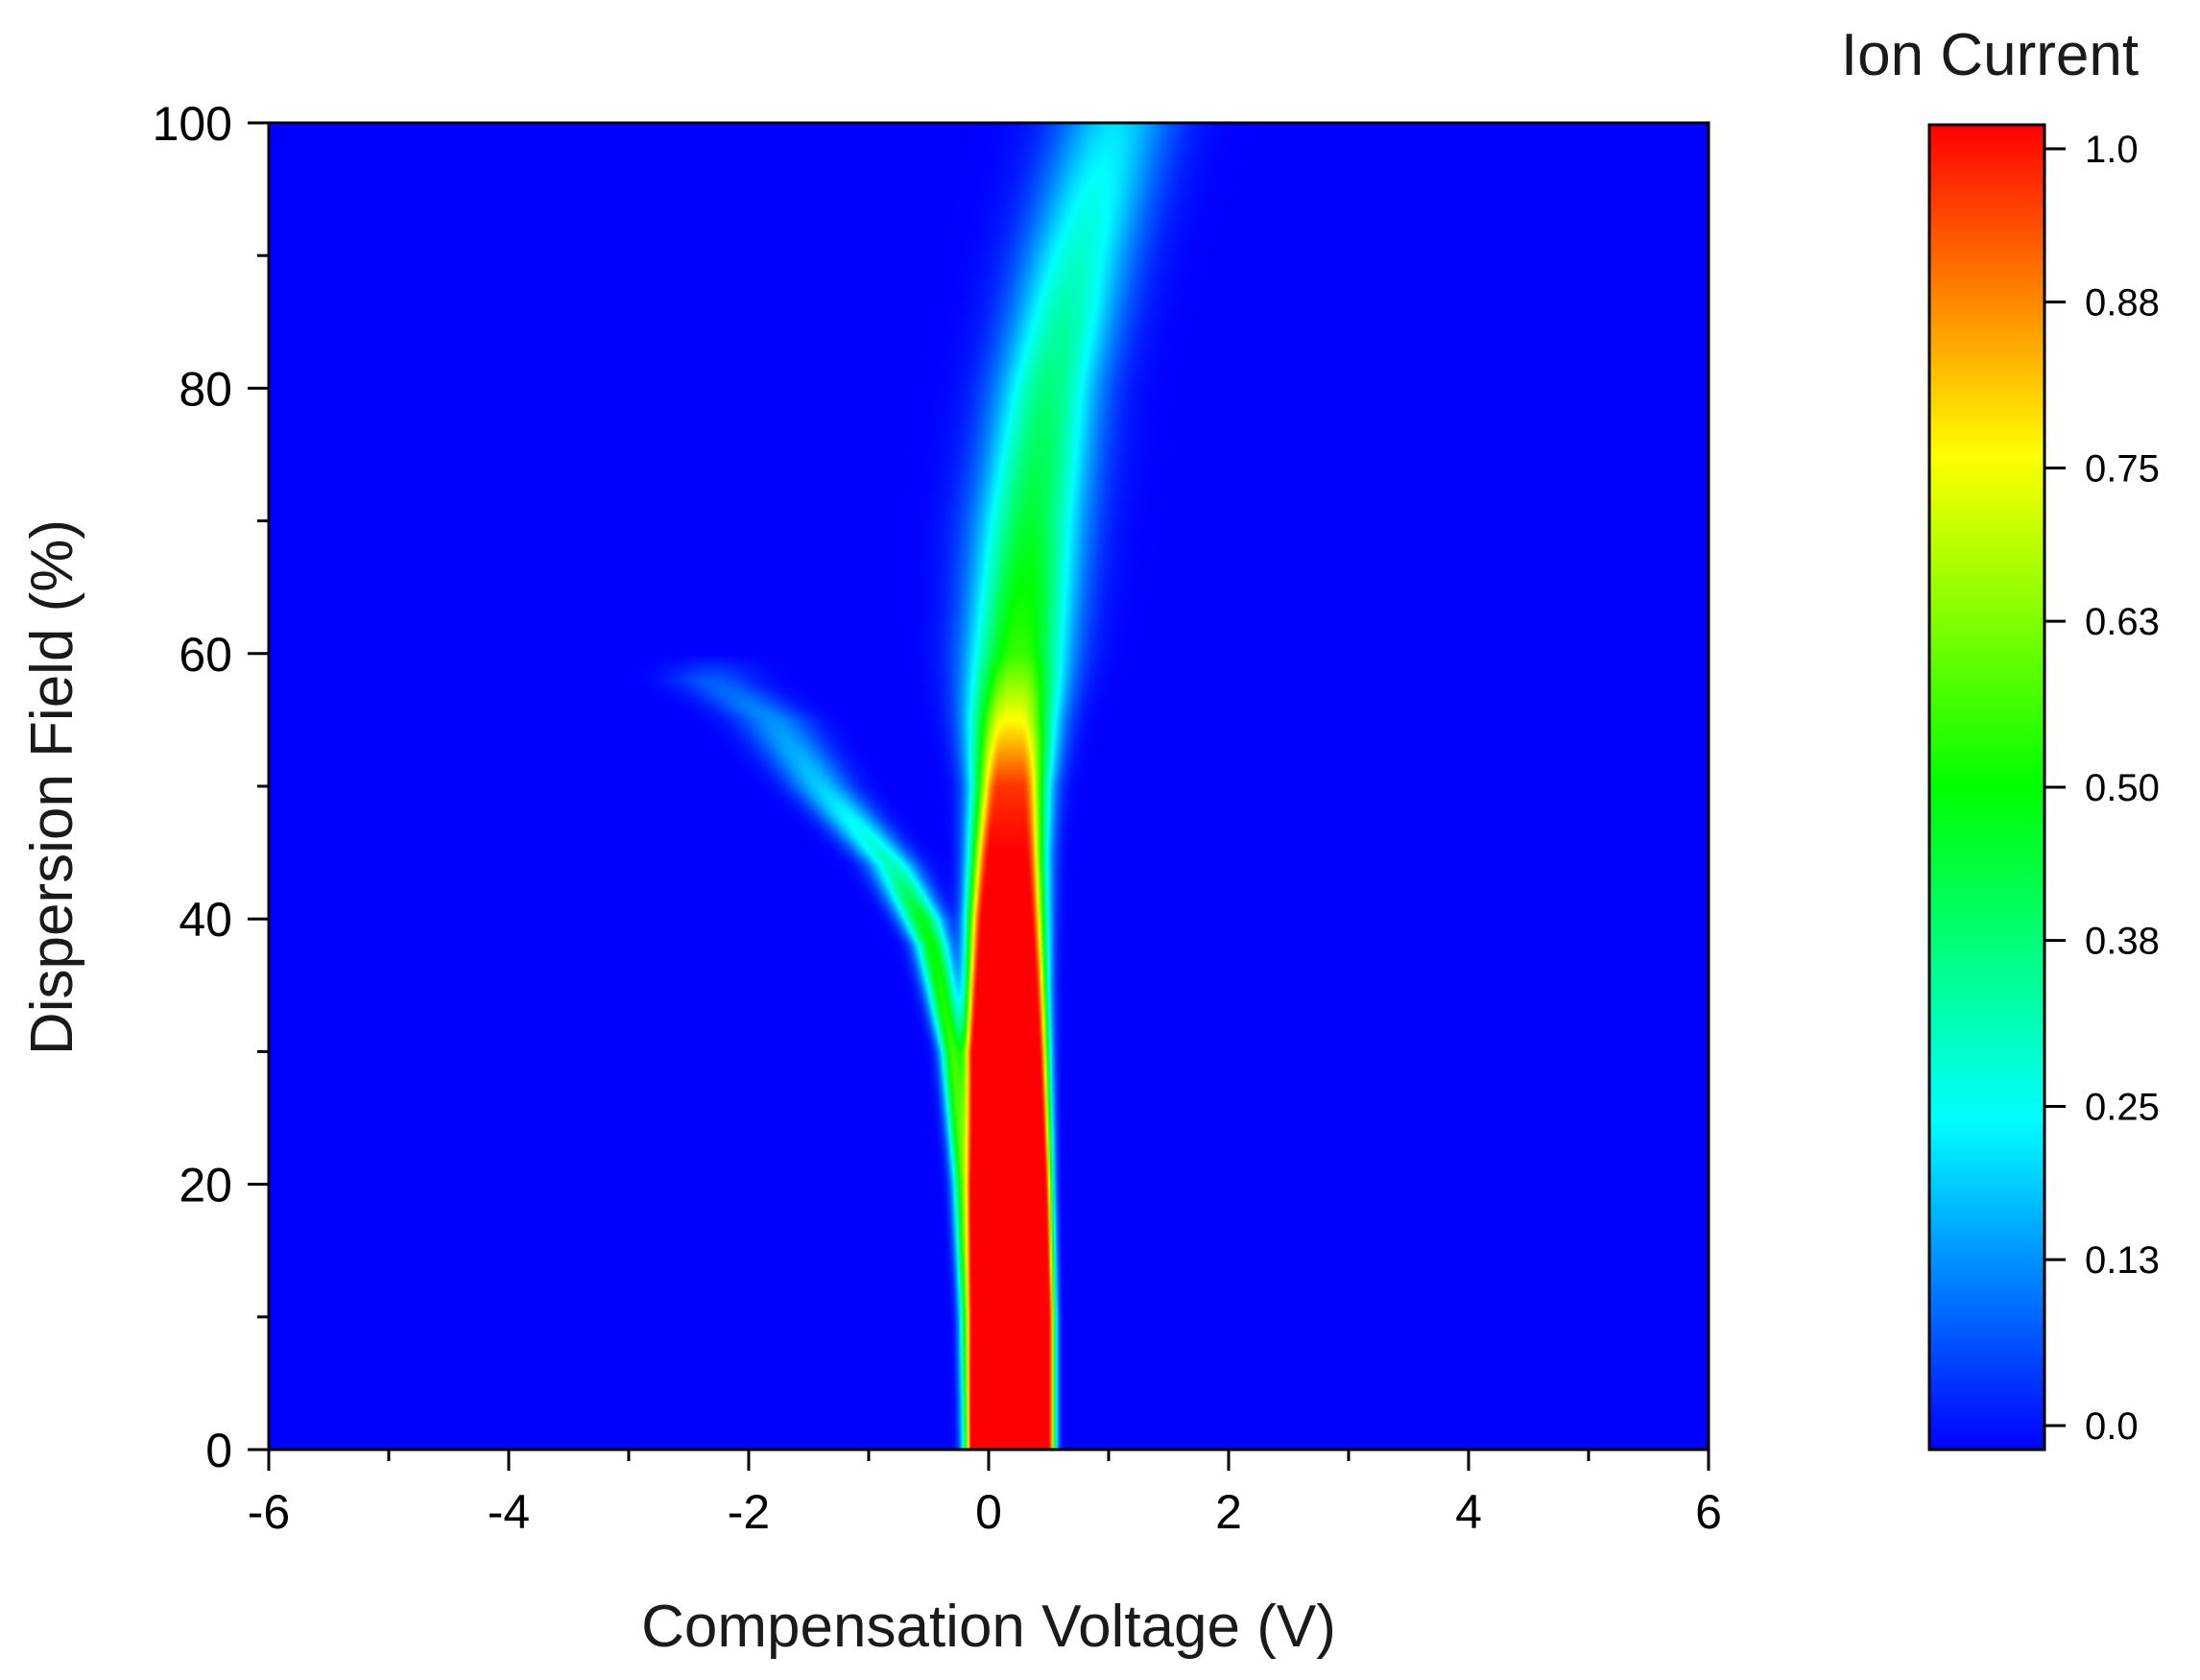 Image resolution: width=2200 pixels, height=1680 pixels. Describe the element at coordinates (2122, 622) in the screenshot. I see `colorbar-tick-label: 0.63` at that location.